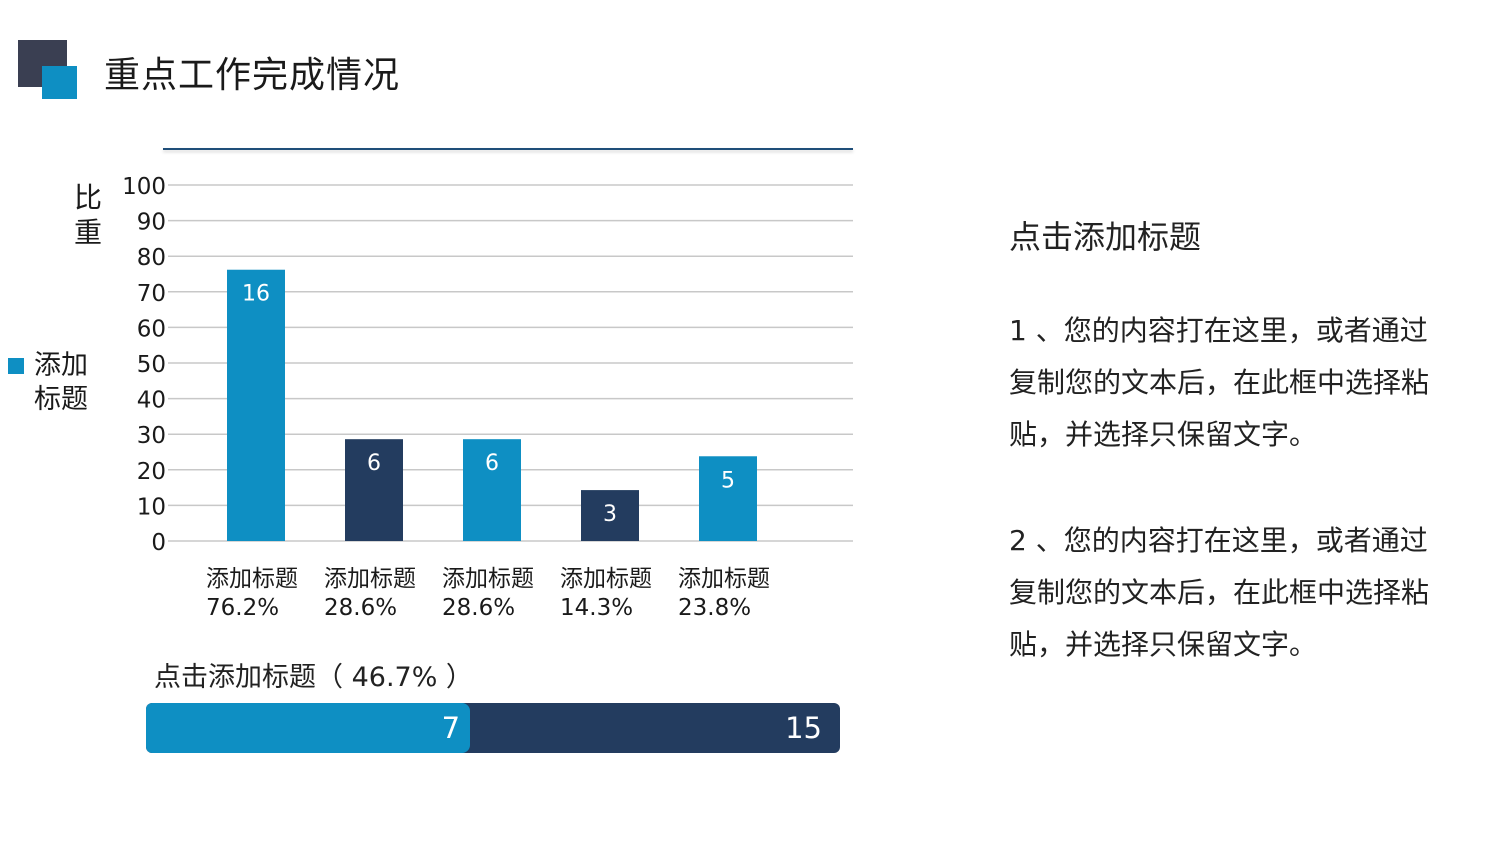 This screenshot has height=844, width=1500. I want to click on y-tick-label: 40, so click(151, 401).